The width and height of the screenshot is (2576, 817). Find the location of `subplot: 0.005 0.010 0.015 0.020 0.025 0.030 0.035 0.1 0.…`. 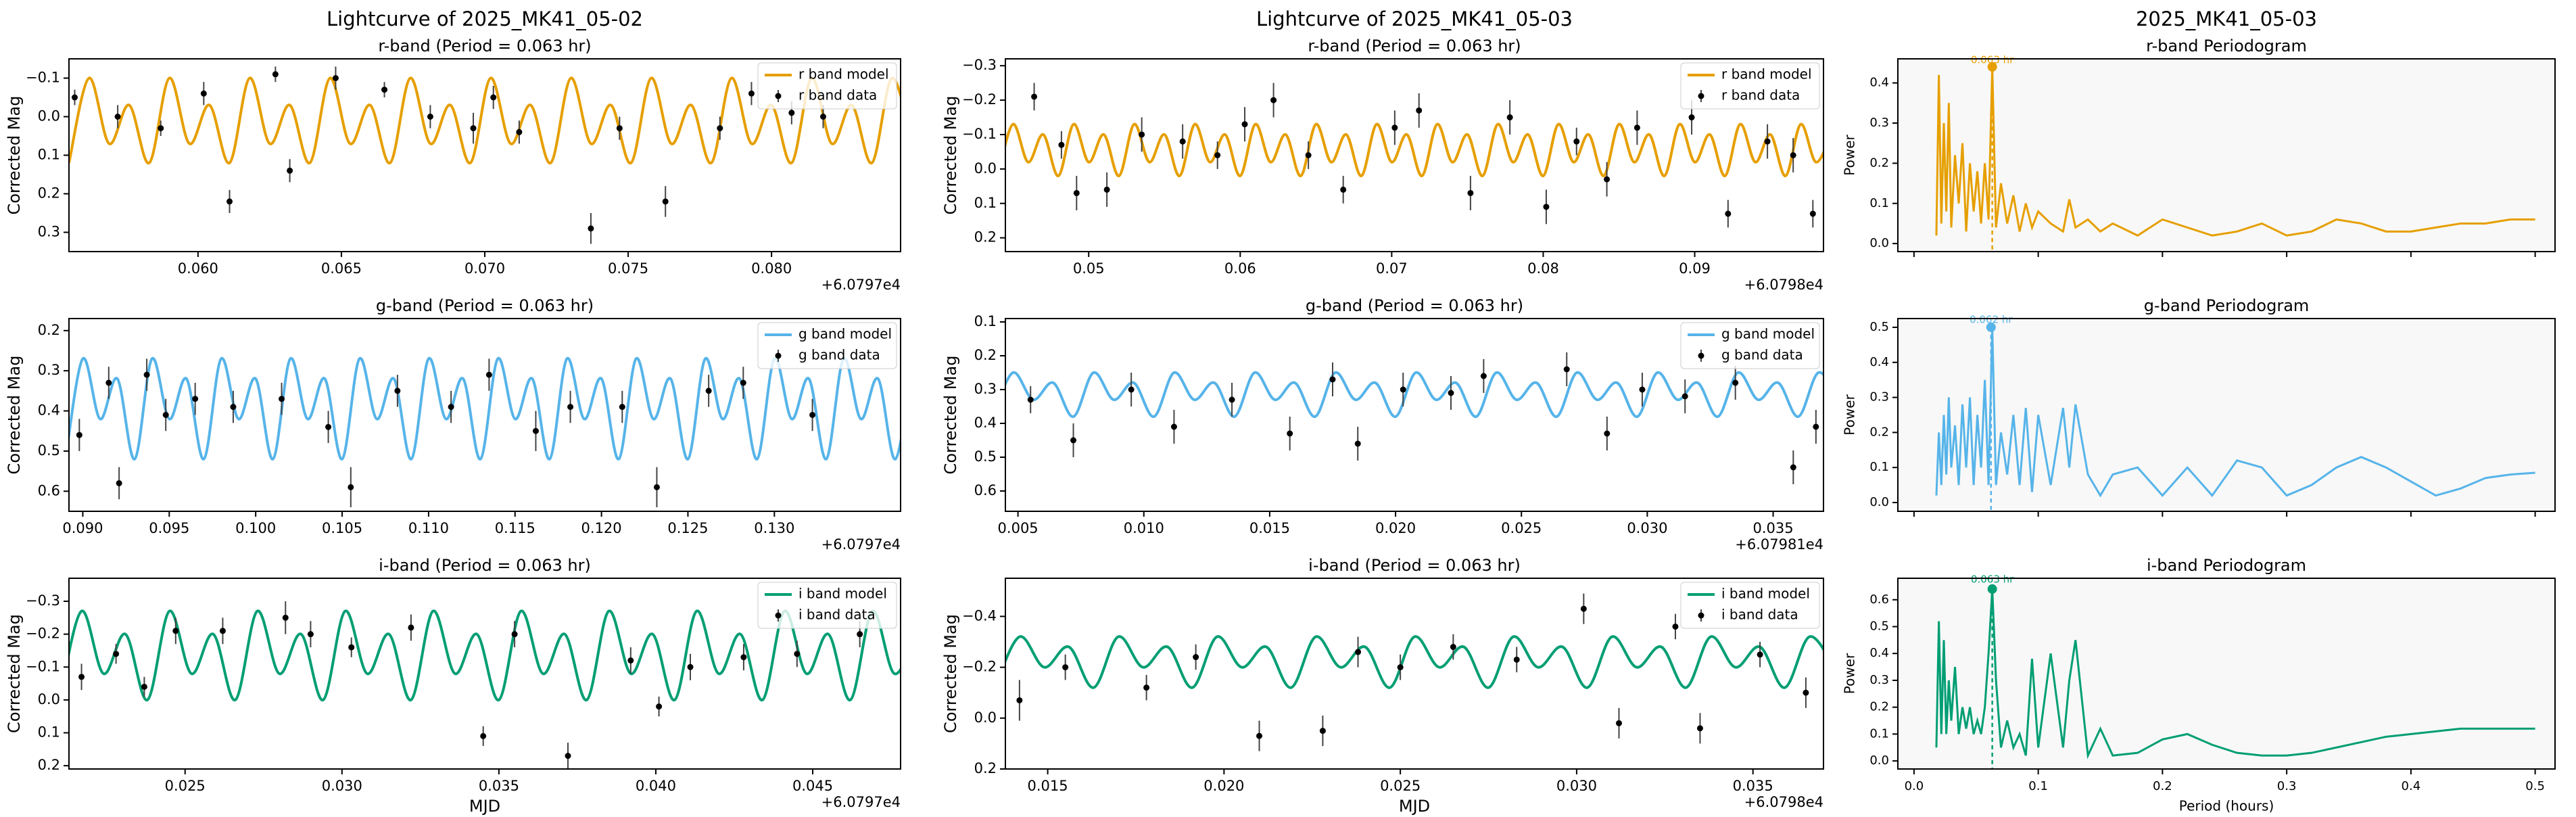

subplot: 0.005 0.010 0.015 0.020 0.025 0.030 0.035 0.1 0.… is located at coordinates (1382, 424).